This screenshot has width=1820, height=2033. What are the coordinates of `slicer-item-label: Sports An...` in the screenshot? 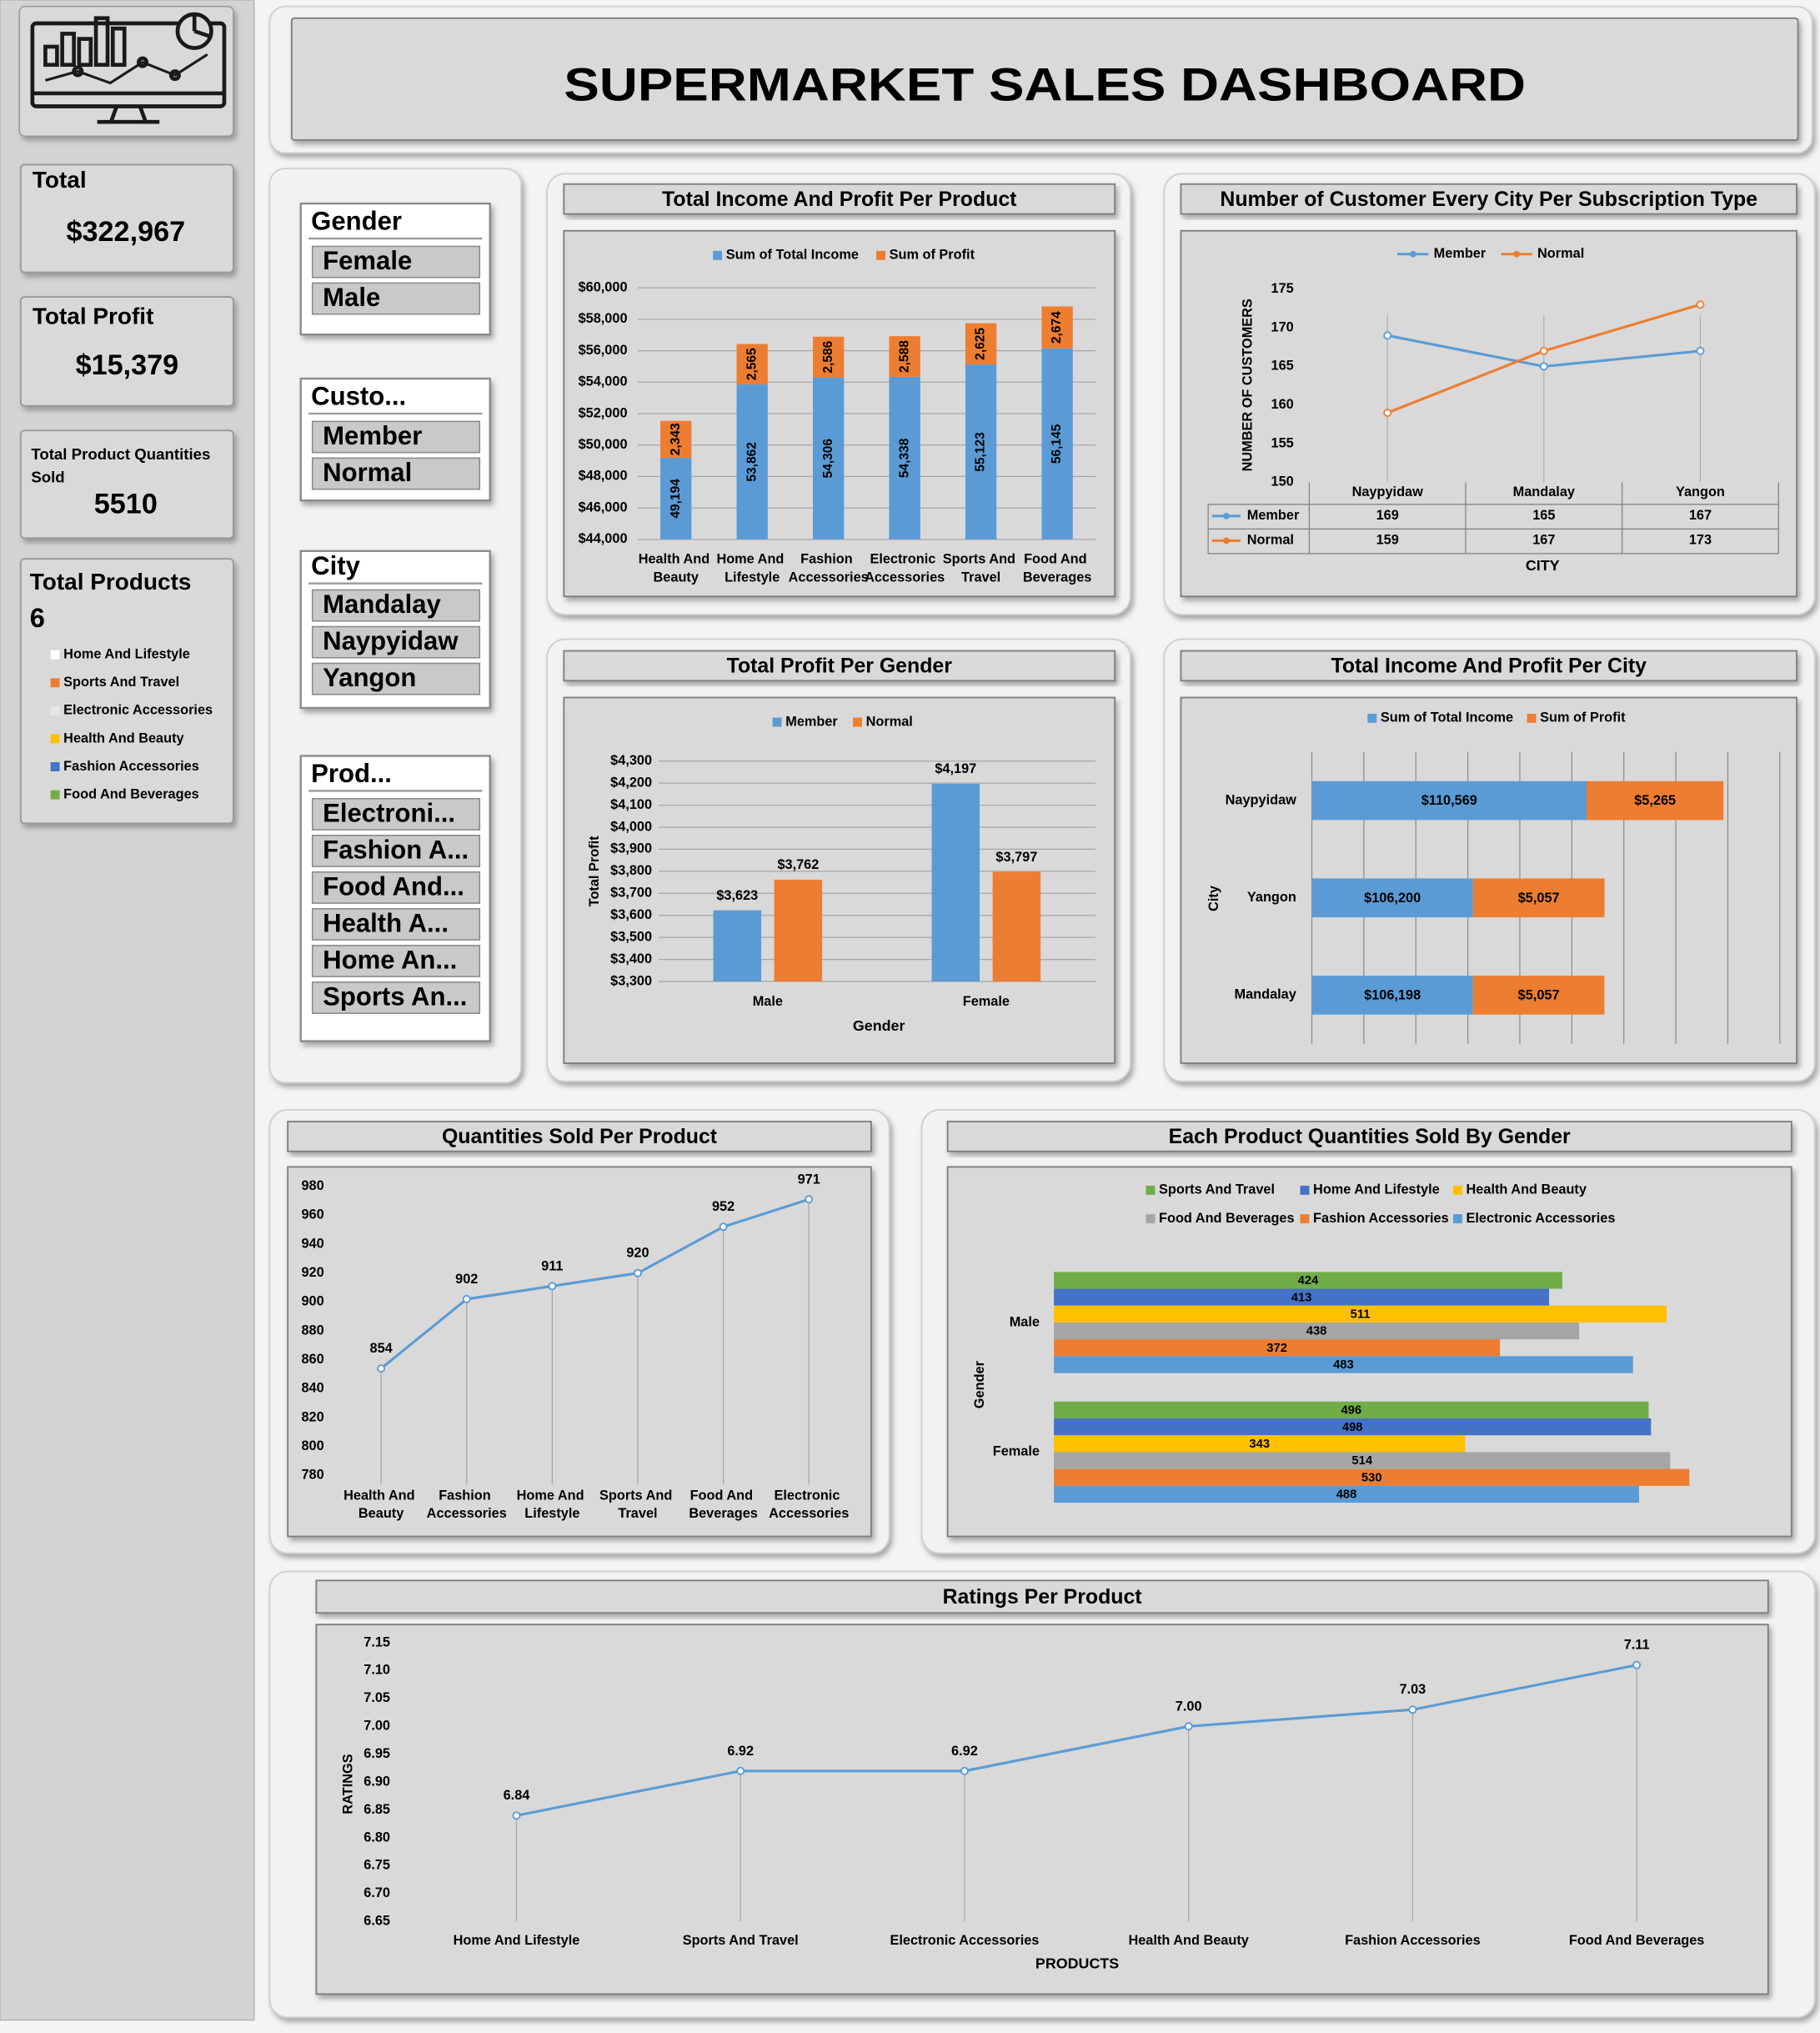 It's located at (395, 996).